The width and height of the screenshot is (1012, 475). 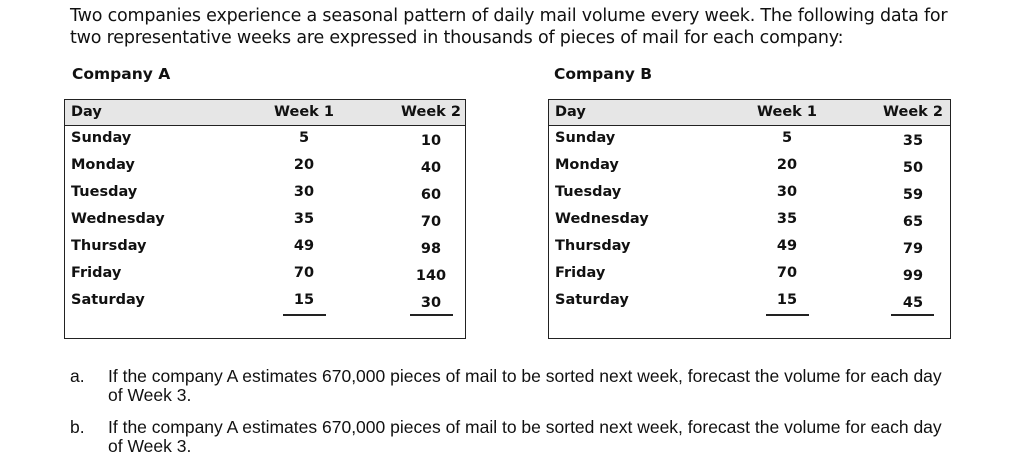 I want to click on week-2-cell: 40, so click(x=431, y=168).